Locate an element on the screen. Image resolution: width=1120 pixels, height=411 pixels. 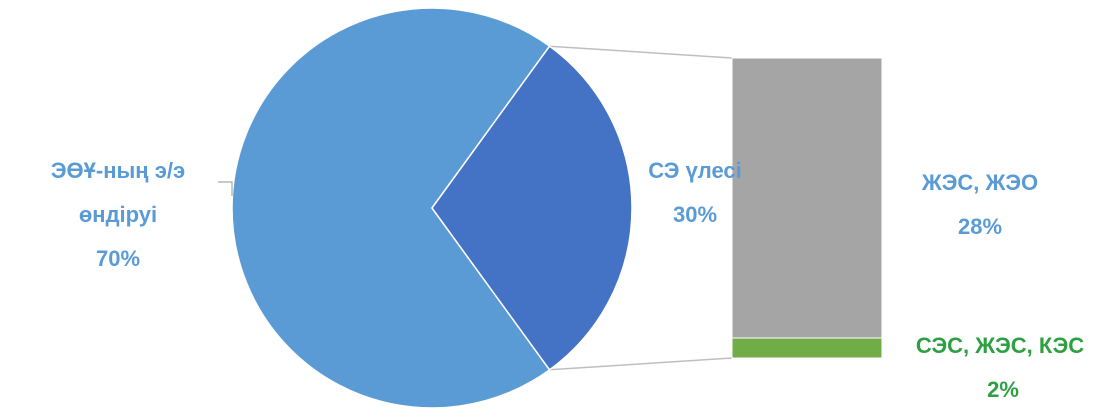
slice-label-se-pct: 30% is located at coordinates (695, 214).